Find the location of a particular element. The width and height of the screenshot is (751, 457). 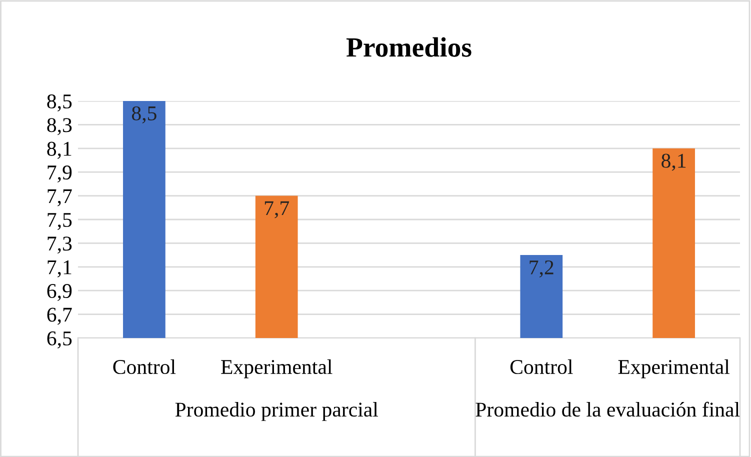

data-label: 8,5 is located at coordinates (144, 115).